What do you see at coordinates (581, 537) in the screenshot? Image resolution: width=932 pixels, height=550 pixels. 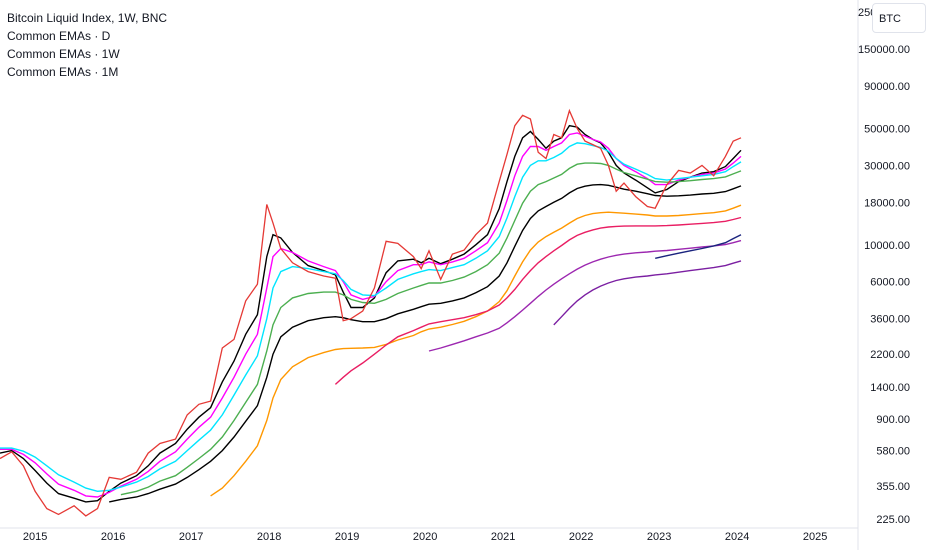 I see `x-tick-label: 2022` at bounding box center [581, 537].